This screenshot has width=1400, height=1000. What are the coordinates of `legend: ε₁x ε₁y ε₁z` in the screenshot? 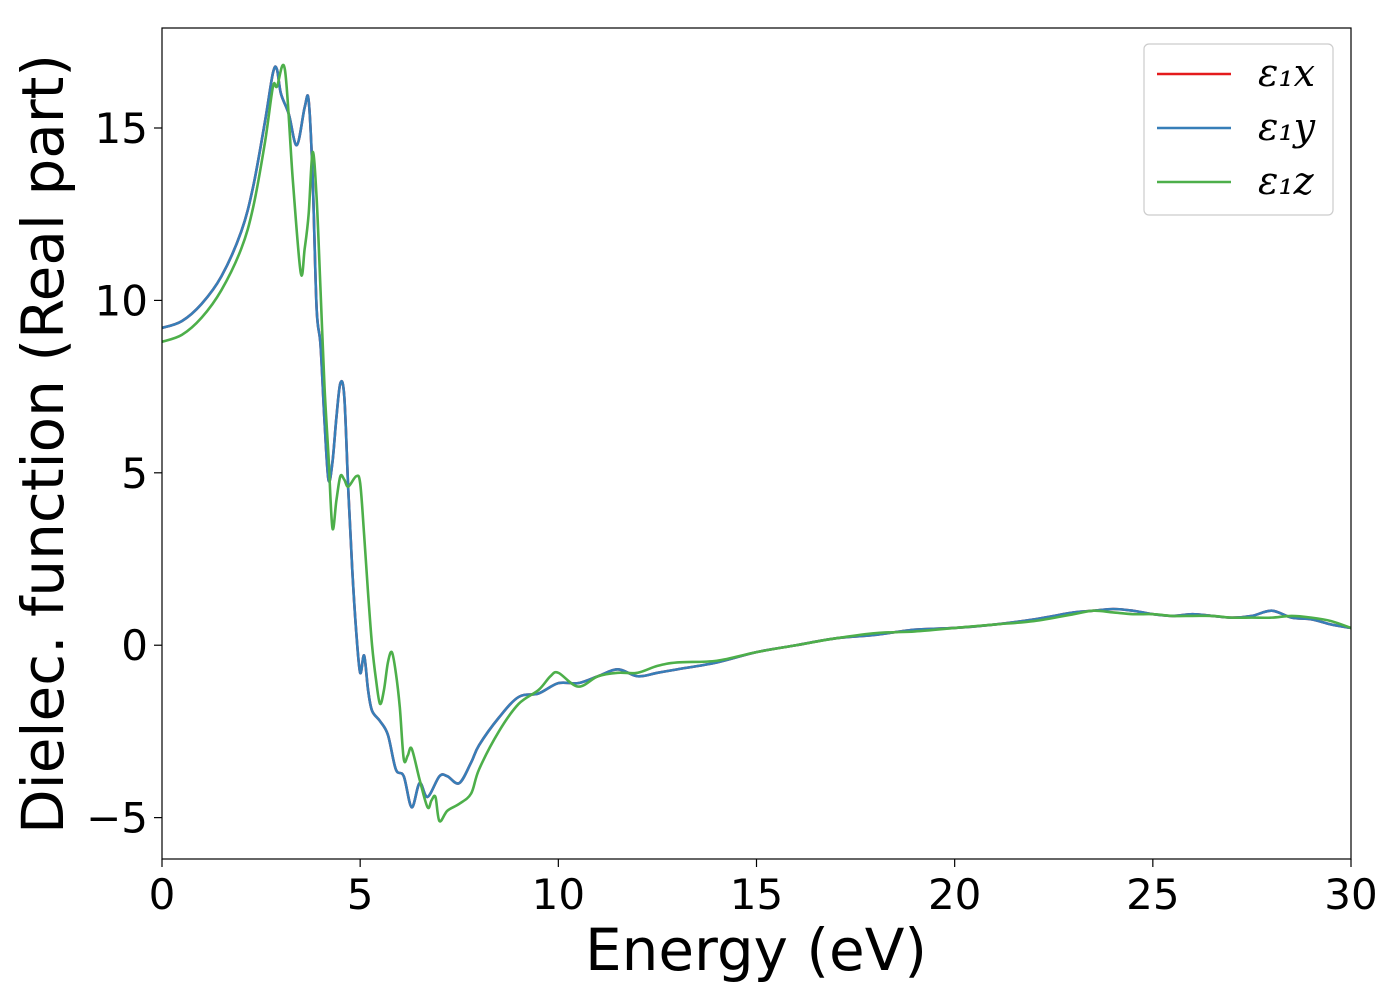 It's located at (1238, 129).